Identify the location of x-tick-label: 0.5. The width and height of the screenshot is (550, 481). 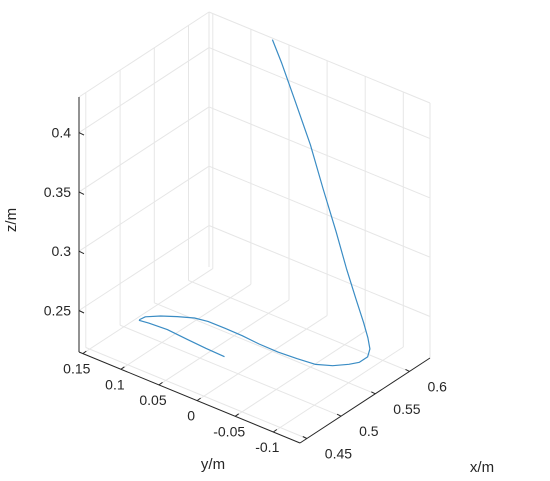
(369, 431).